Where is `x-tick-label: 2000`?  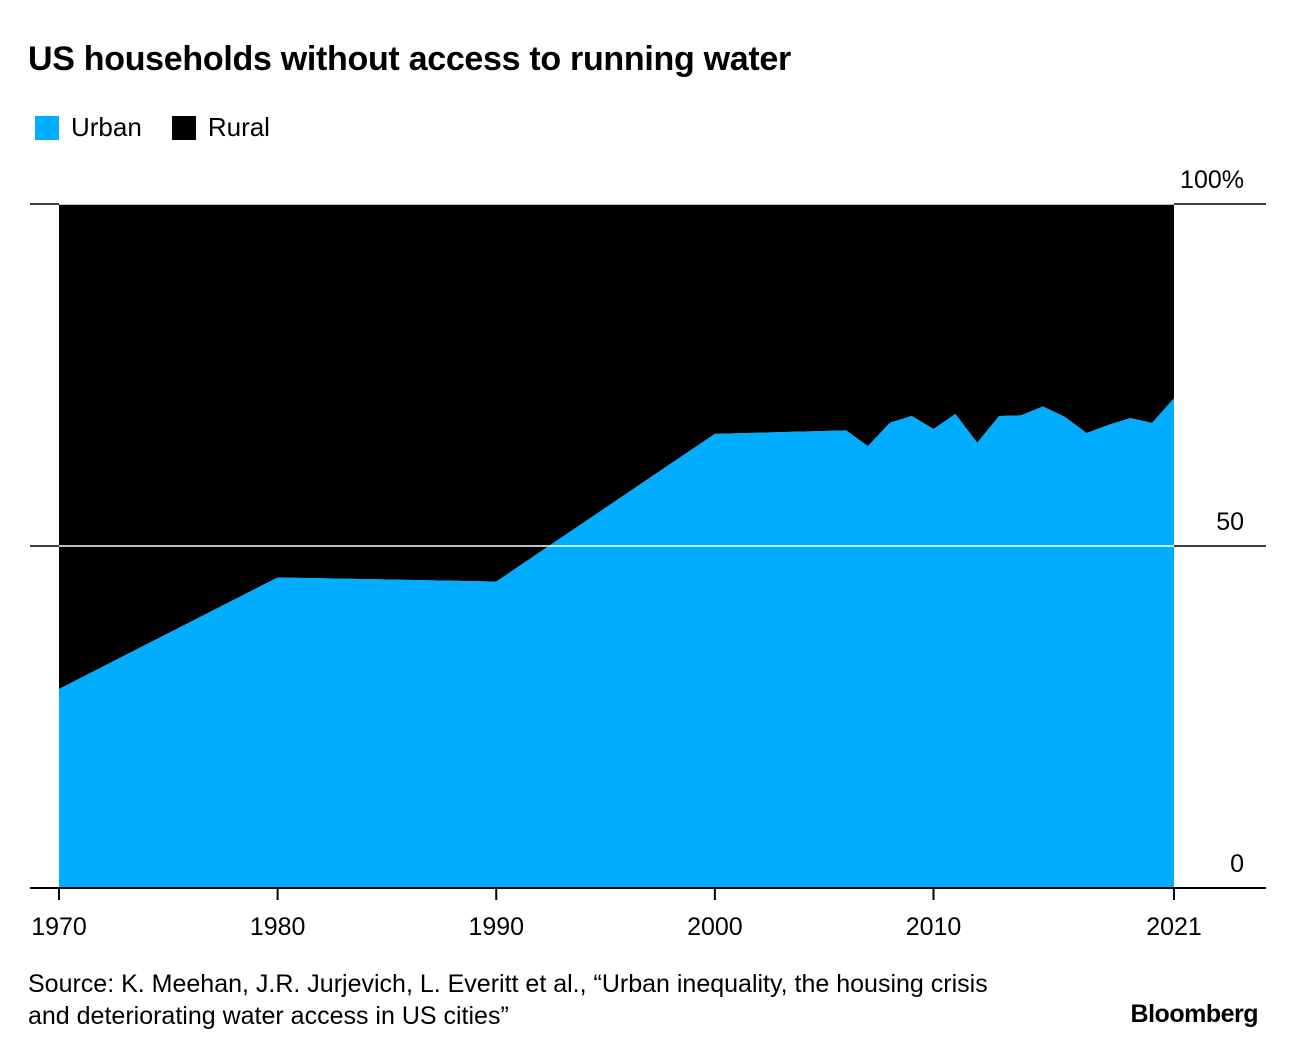 x-tick-label: 2000 is located at coordinates (715, 927).